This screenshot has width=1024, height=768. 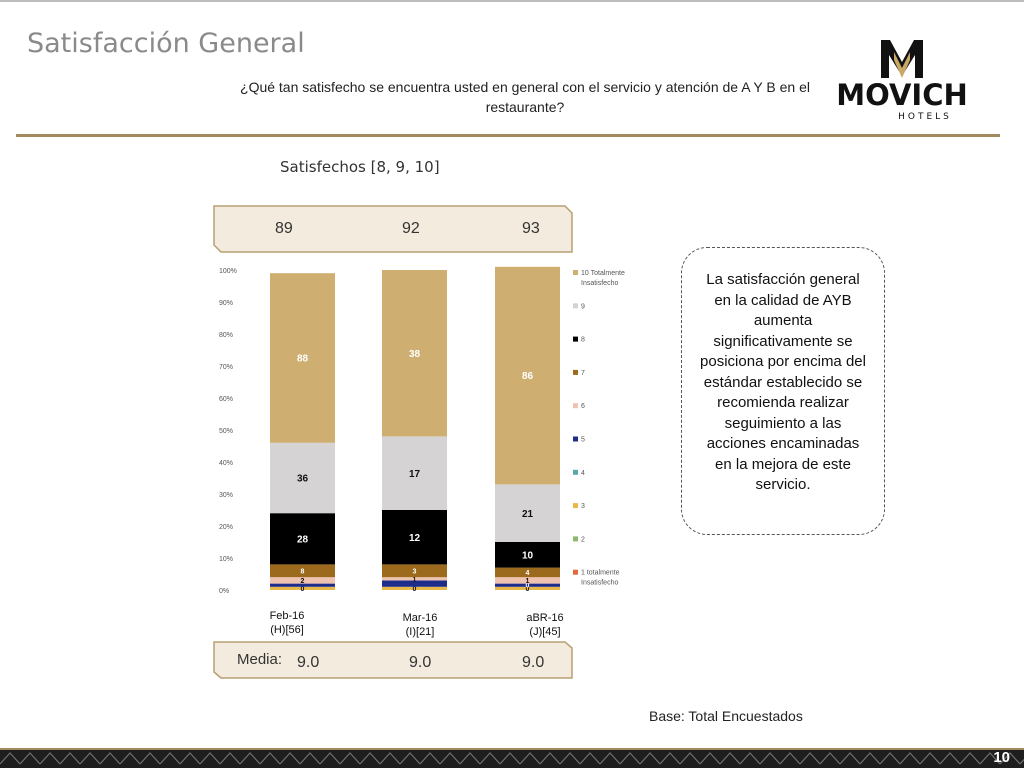 I want to click on data-label: 10, so click(x=528, y=555).